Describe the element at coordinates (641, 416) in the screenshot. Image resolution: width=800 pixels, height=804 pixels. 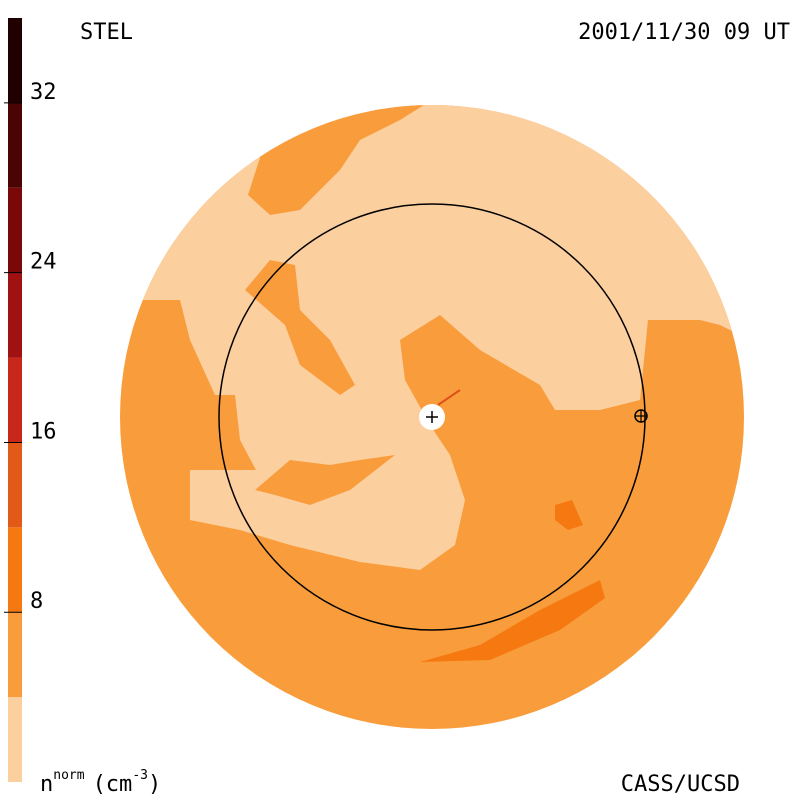
I see `earth-cross` at that location.